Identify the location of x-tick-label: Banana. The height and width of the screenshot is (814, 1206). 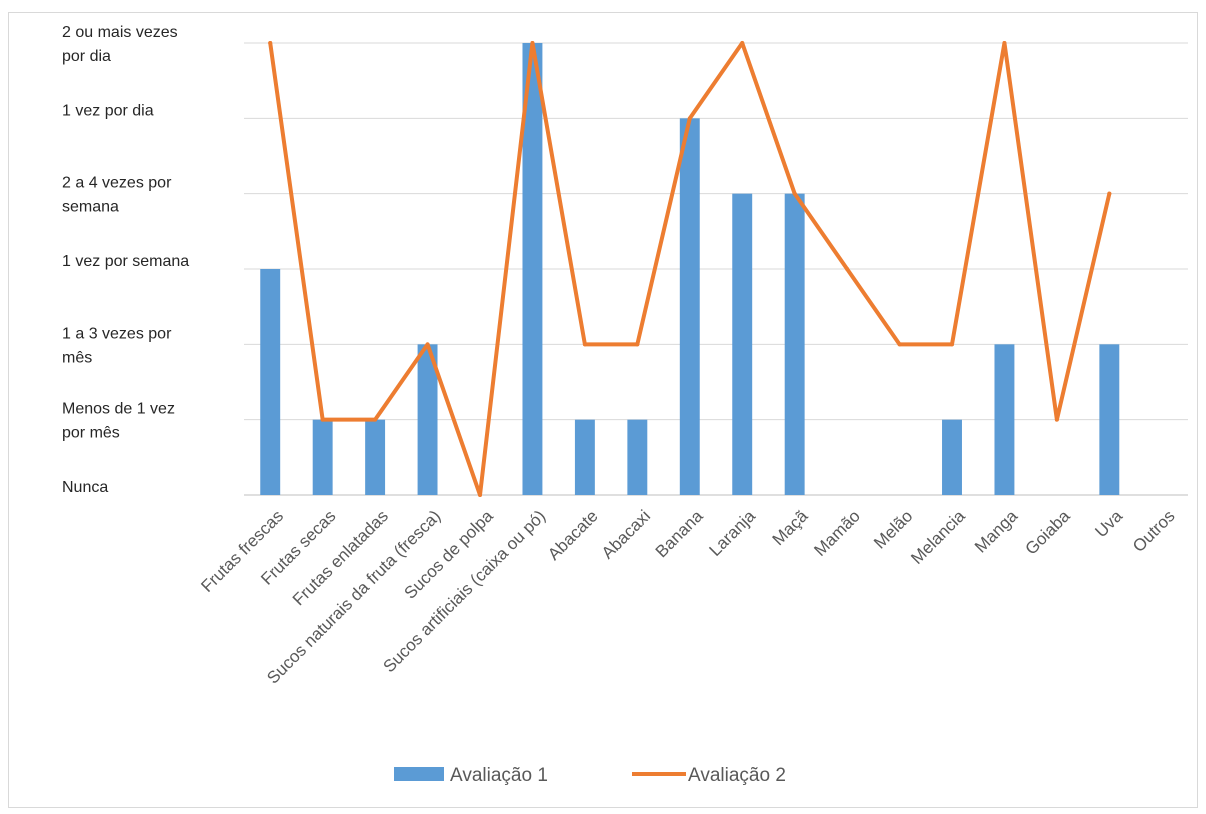
(679, 533).